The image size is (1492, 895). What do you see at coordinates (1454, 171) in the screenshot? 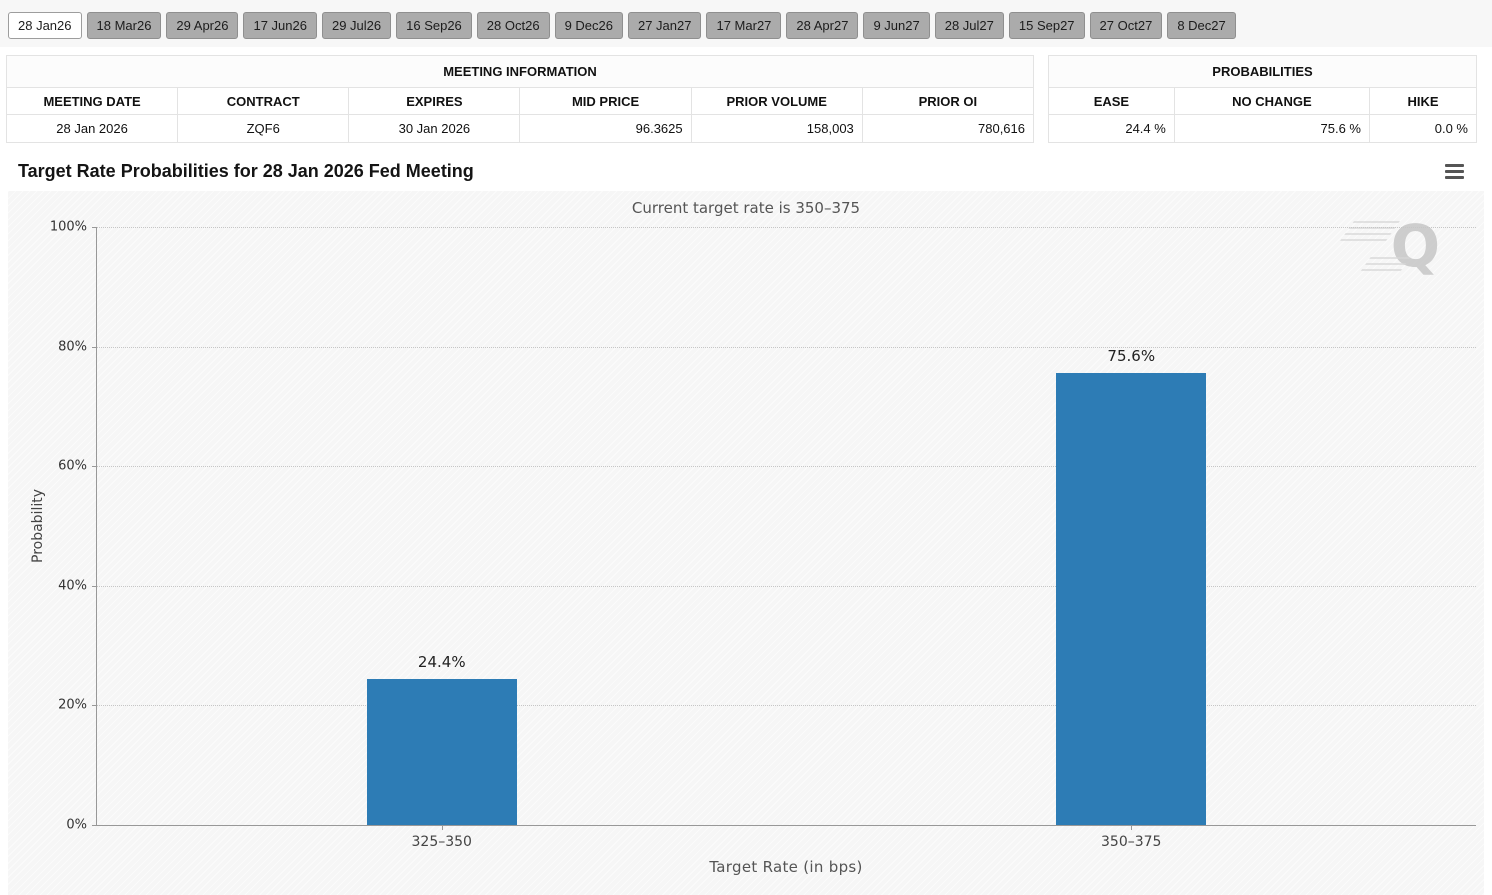
I see `chart-menu-icon` at bounding box center [1454, 171].